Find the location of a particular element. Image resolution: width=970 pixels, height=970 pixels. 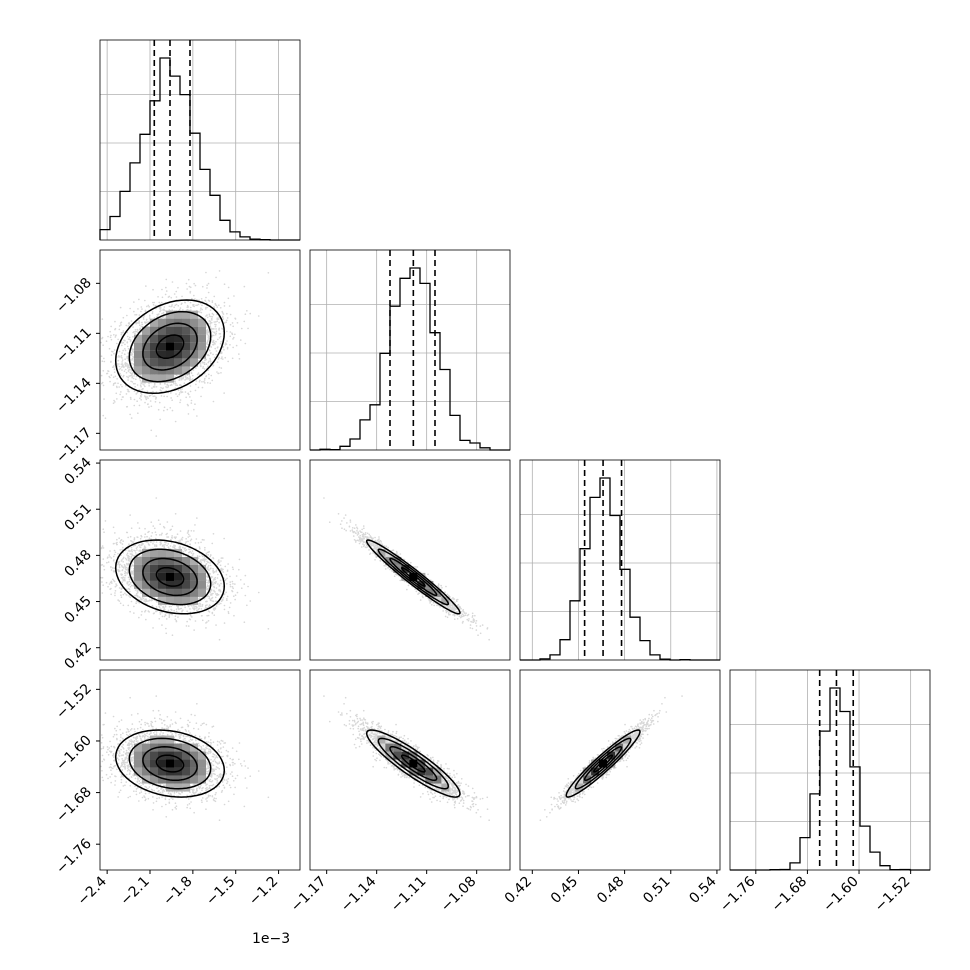

y-tick-label-3-2: −1.60 is located at coordinates (74, 753).